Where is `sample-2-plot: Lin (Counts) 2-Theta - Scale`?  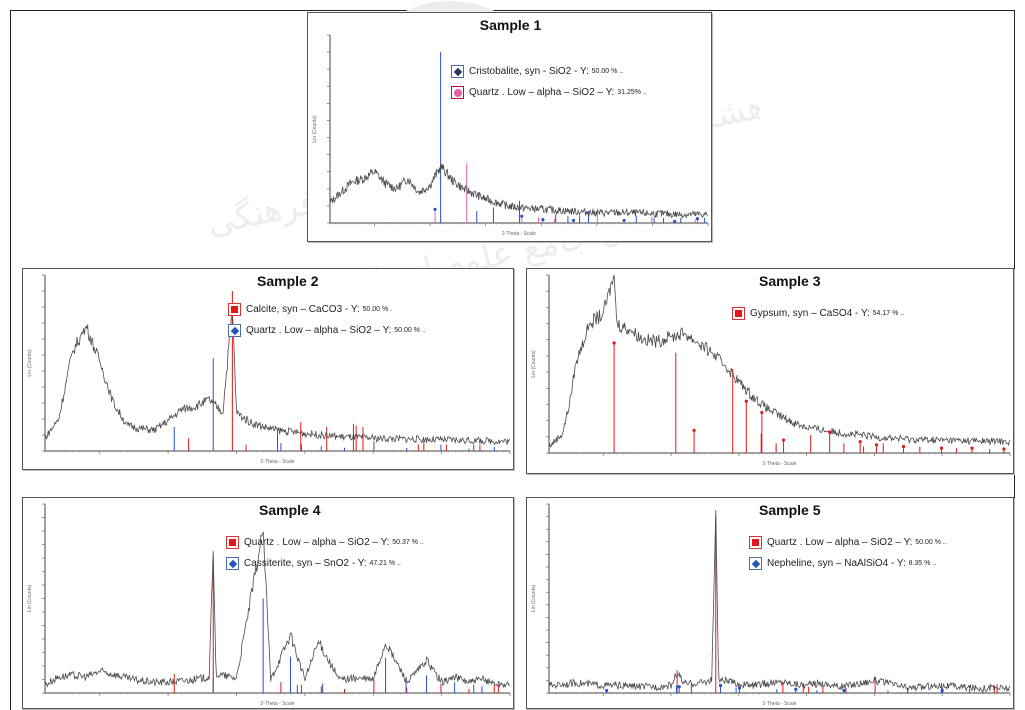
sample-2-plot: Lin (Counts) 2-Theta - Scale is located at coordinates (269, 369).